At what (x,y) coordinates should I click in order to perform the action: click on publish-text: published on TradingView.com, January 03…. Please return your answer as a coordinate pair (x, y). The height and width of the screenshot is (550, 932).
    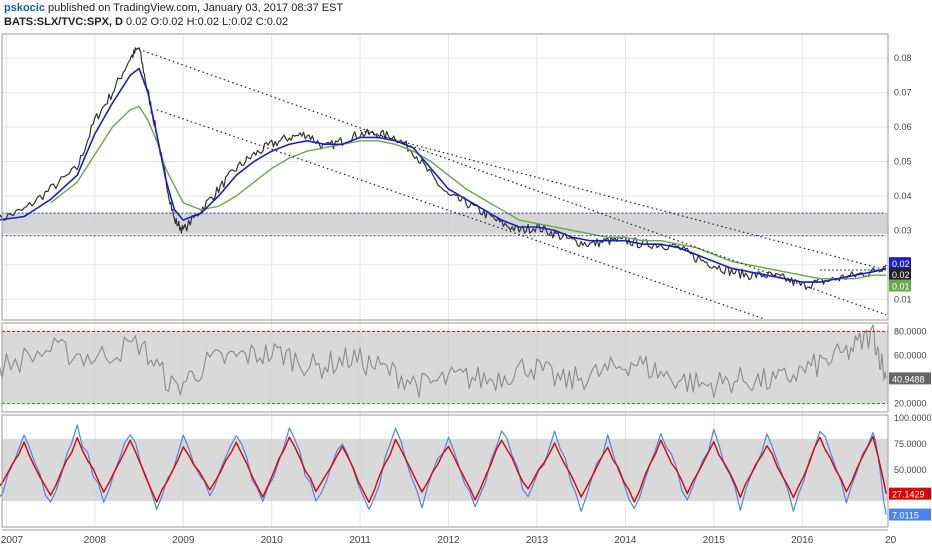
    Looking at the image, I should click on (196, 8).